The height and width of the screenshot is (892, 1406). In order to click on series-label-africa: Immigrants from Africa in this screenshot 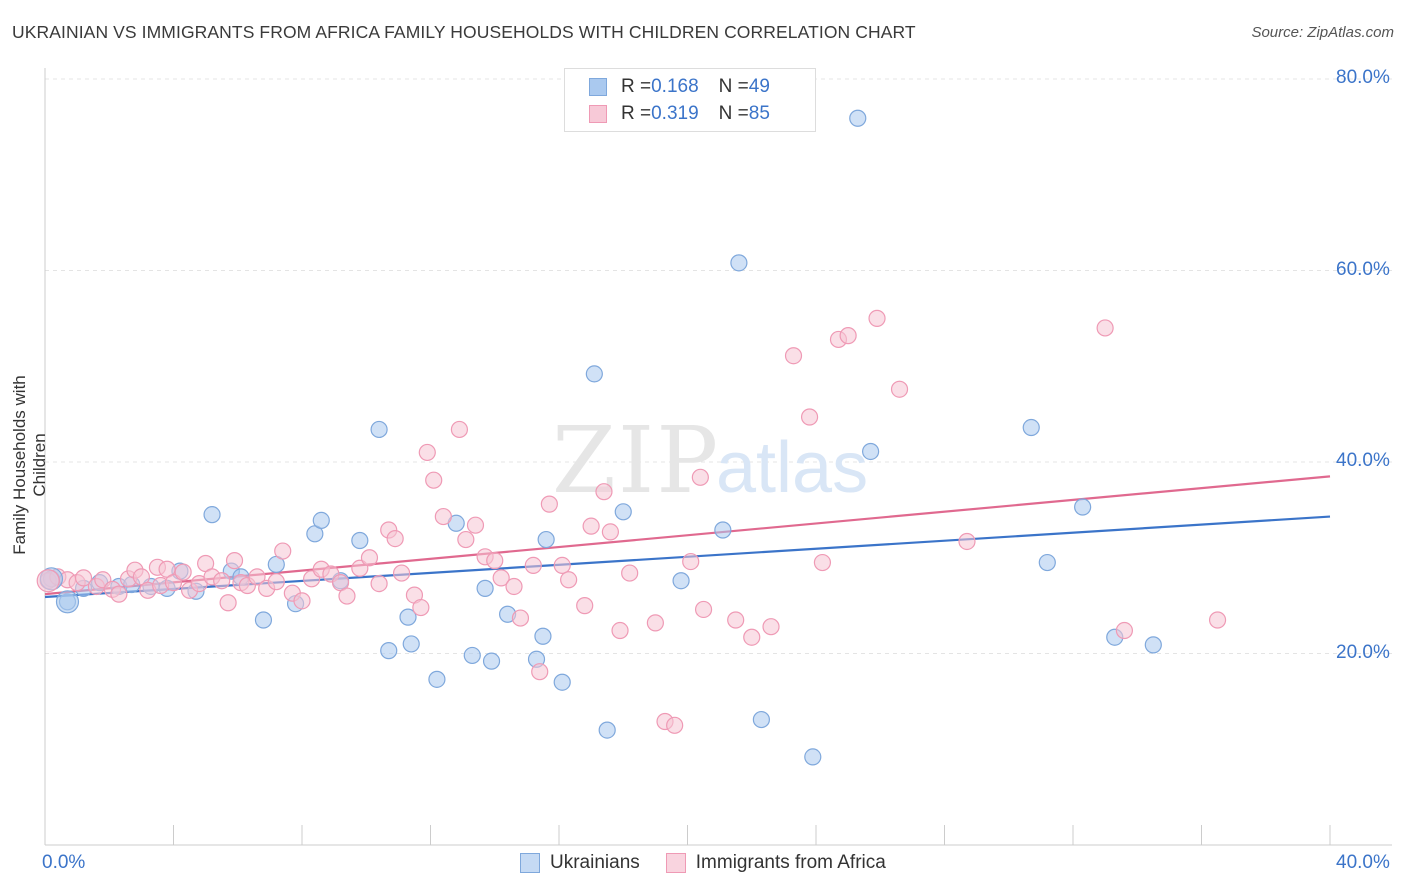, I will do `click(790, 862)`.